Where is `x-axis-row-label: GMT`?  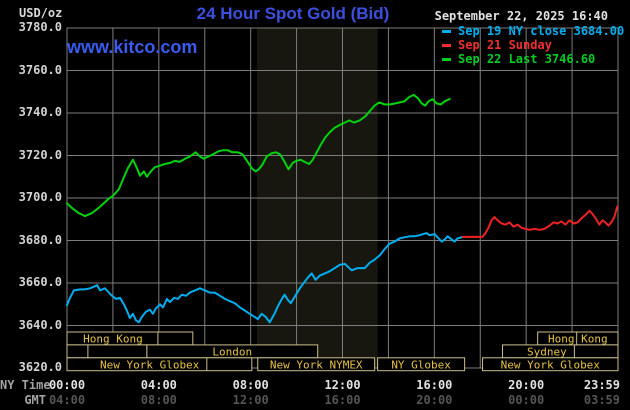 x-axis-row-label: GMT is located at coordinates (35, 400).